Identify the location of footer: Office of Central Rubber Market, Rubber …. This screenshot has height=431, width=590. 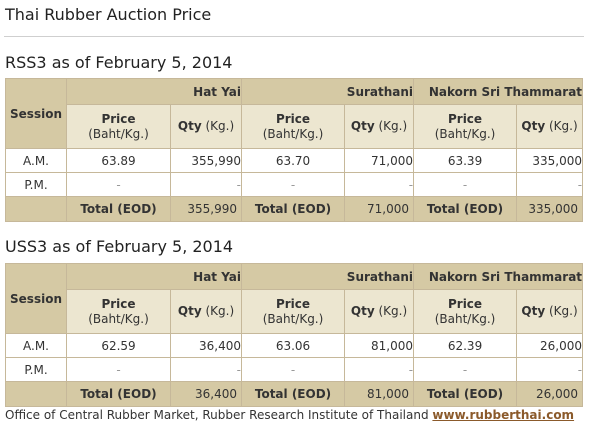
(289, 415).